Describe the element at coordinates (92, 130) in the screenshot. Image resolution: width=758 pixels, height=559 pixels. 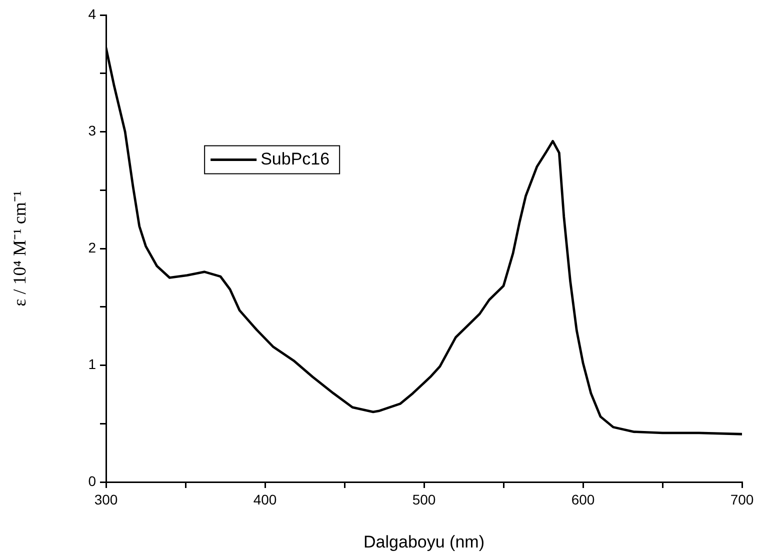
I see `y-tick-label: 3` at that location.